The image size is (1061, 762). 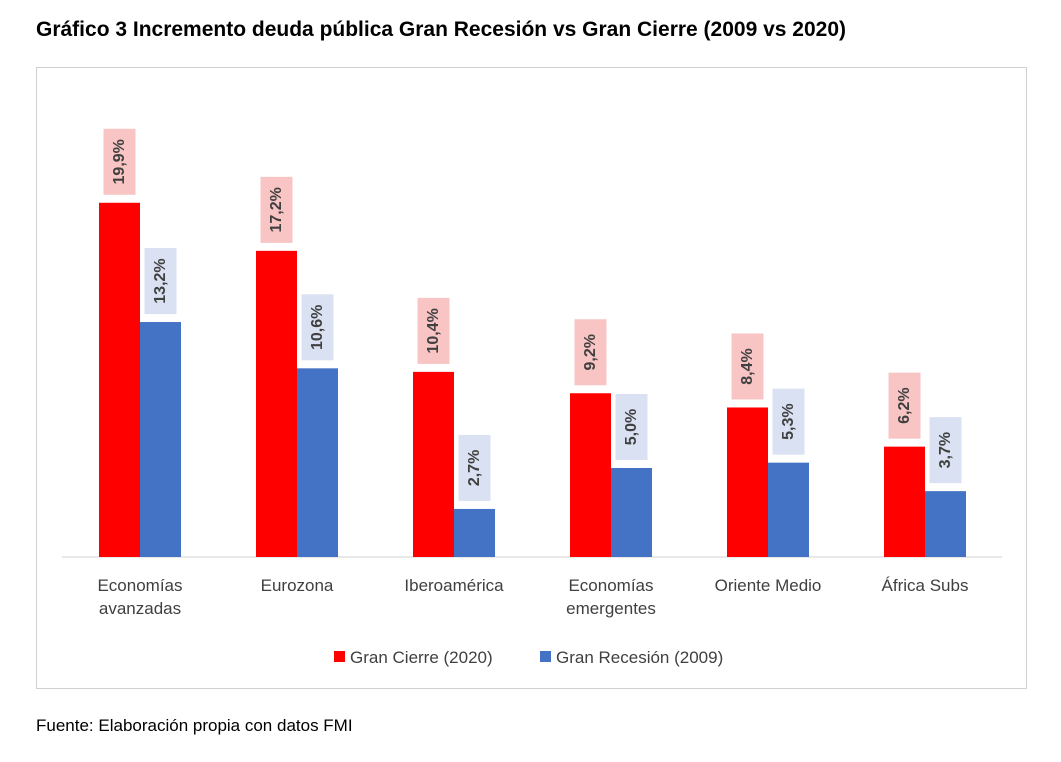 I want to click on data-label: 10,6%, so click(x=317, y=327).